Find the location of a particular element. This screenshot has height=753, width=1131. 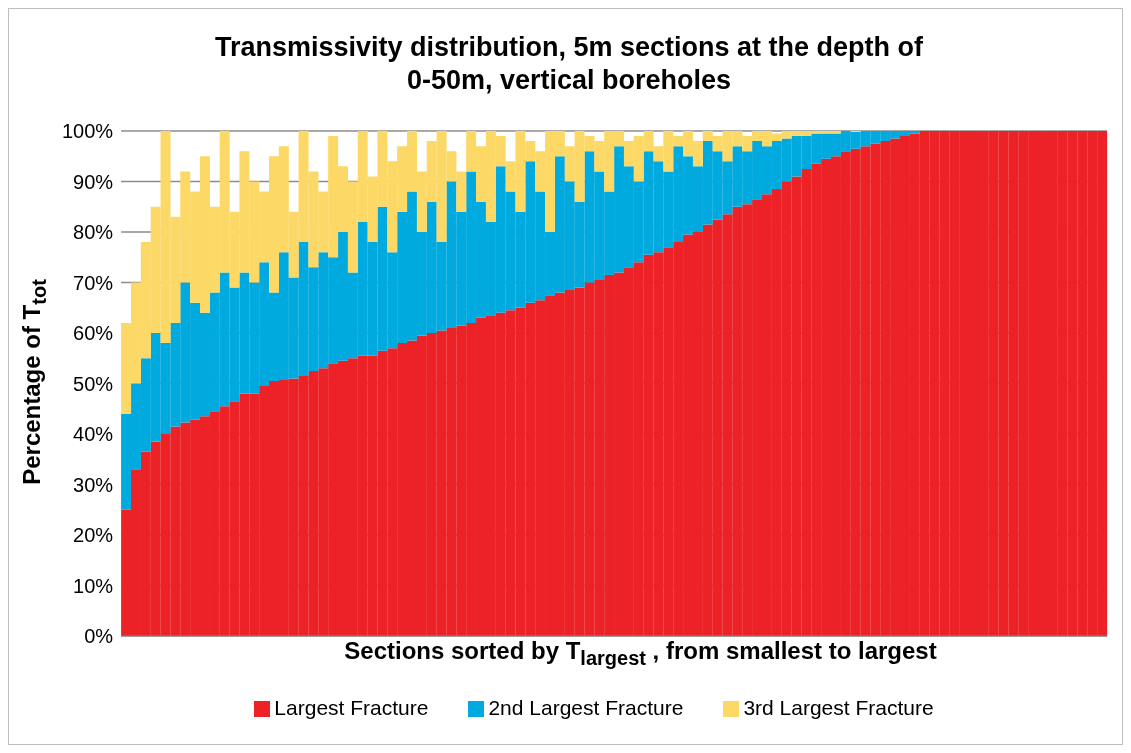

y-tick-label: 0% is located at coordinates (99, 636).